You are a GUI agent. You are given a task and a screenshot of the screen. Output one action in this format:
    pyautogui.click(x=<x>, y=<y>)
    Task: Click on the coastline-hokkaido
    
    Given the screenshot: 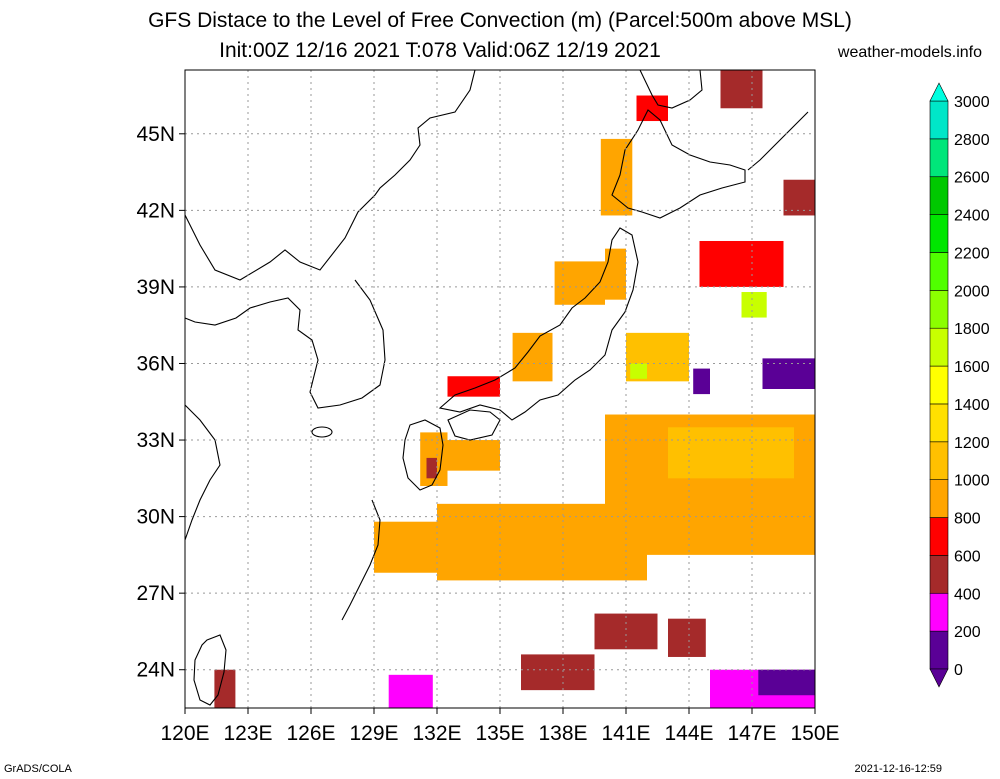 What is the action you would take?
    pyautogui.click(x=678, y=164)
    